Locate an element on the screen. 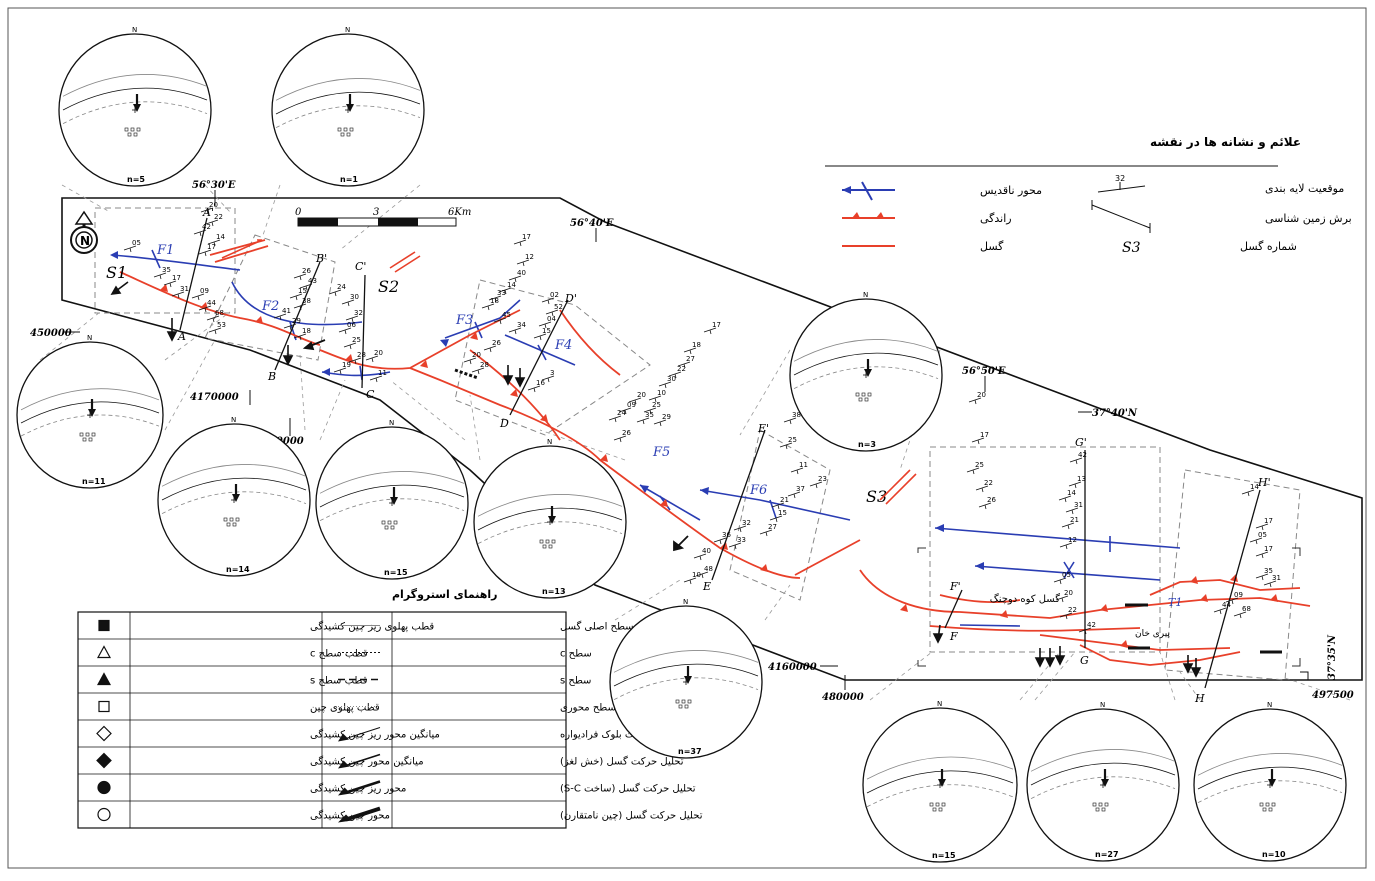  stereonet-1: Nn=5 is located at coordinates (135, 106).